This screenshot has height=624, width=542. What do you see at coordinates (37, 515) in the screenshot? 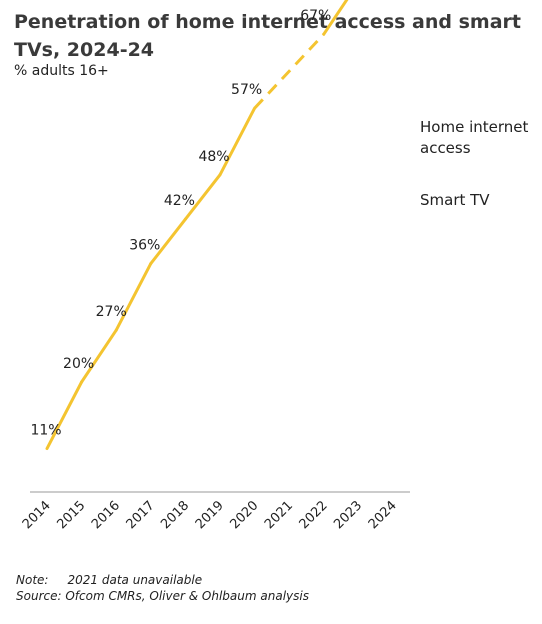
I see `x-tick-label: 2014` at bounding box center [37, 515].